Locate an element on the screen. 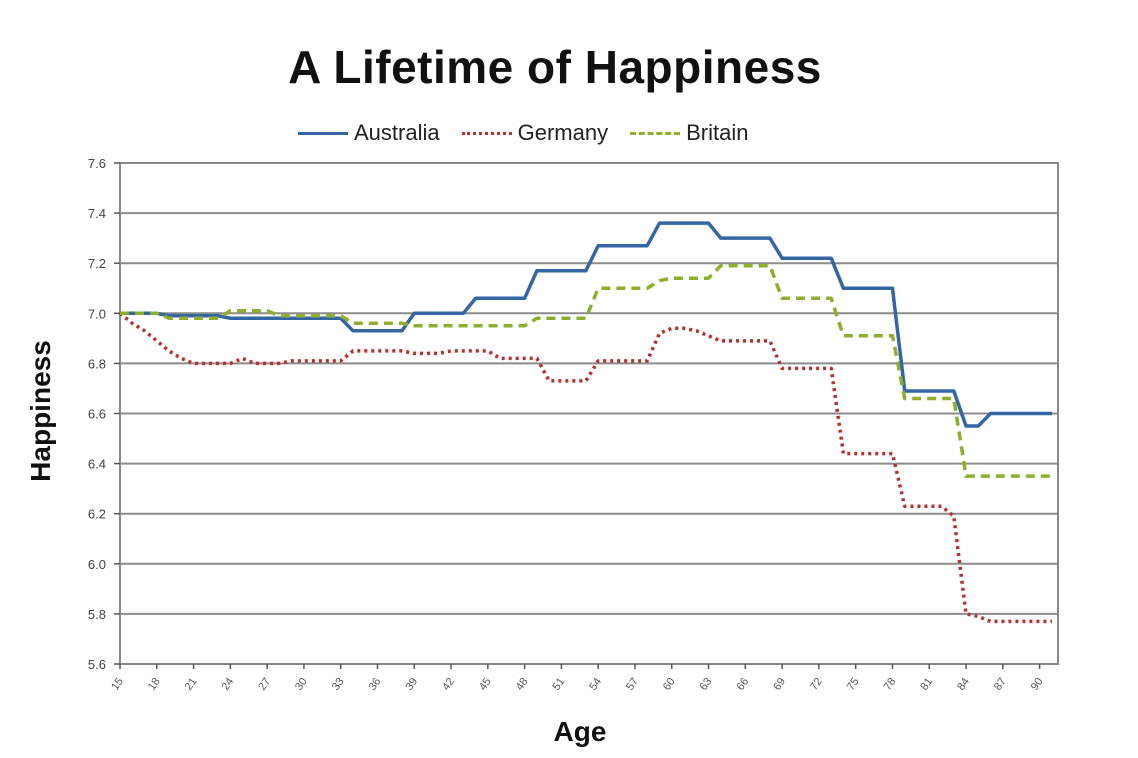 The image size is (1138, 758). x-axis-label: Age is located at coordinates (580, 731).